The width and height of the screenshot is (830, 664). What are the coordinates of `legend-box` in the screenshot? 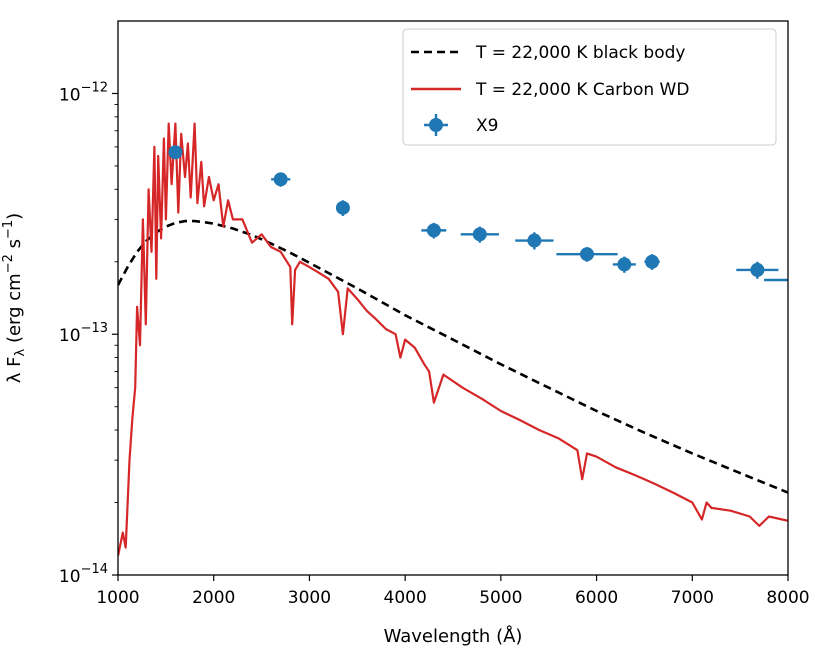 It's located at (589, 87).